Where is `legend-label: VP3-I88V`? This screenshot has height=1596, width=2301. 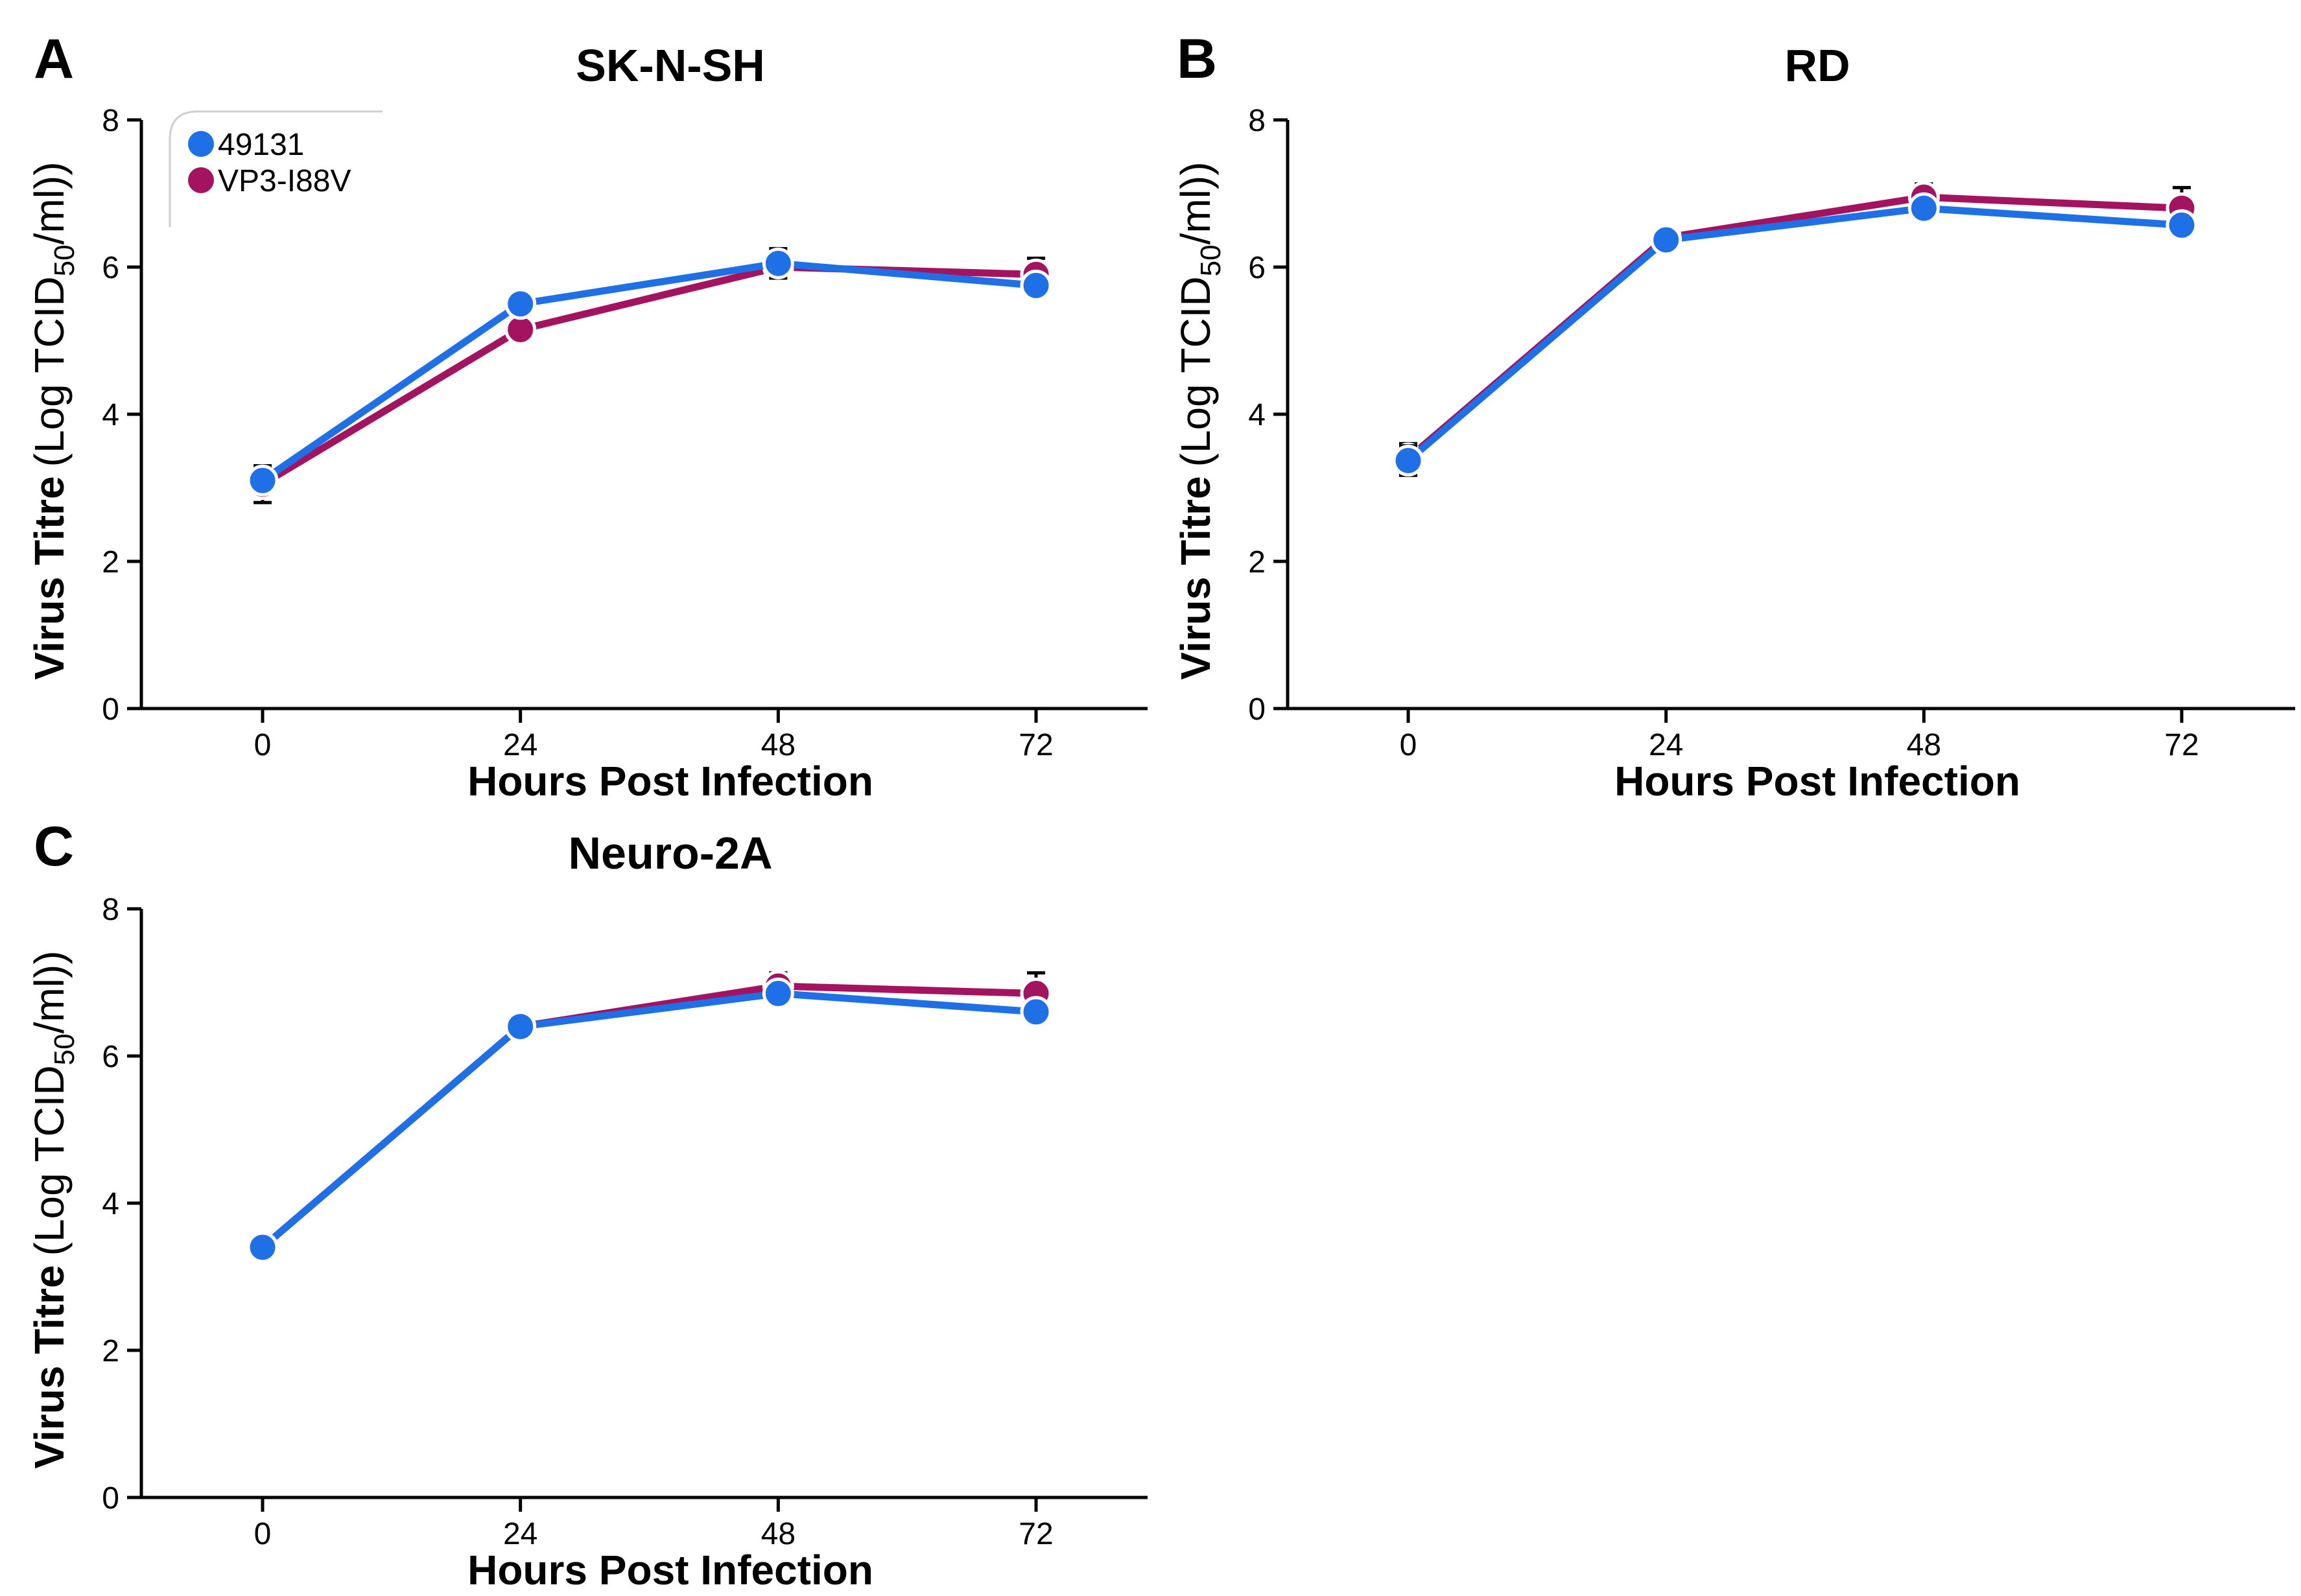 legend-label: VP3-I88V is located at coordinates (285, 181).